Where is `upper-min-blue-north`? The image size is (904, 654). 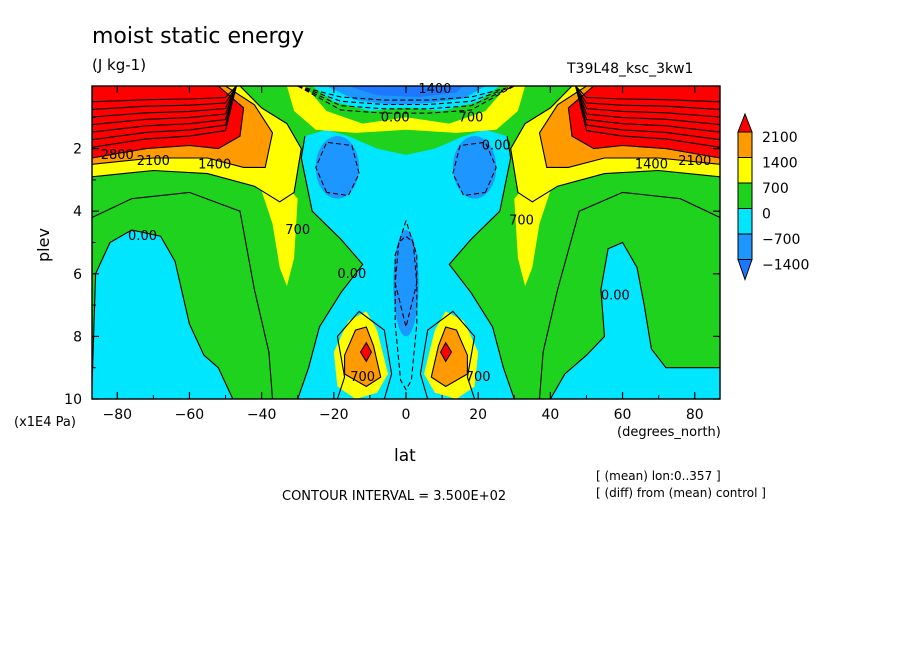 upper-min-blue-north is located at coordinates (474, 167).